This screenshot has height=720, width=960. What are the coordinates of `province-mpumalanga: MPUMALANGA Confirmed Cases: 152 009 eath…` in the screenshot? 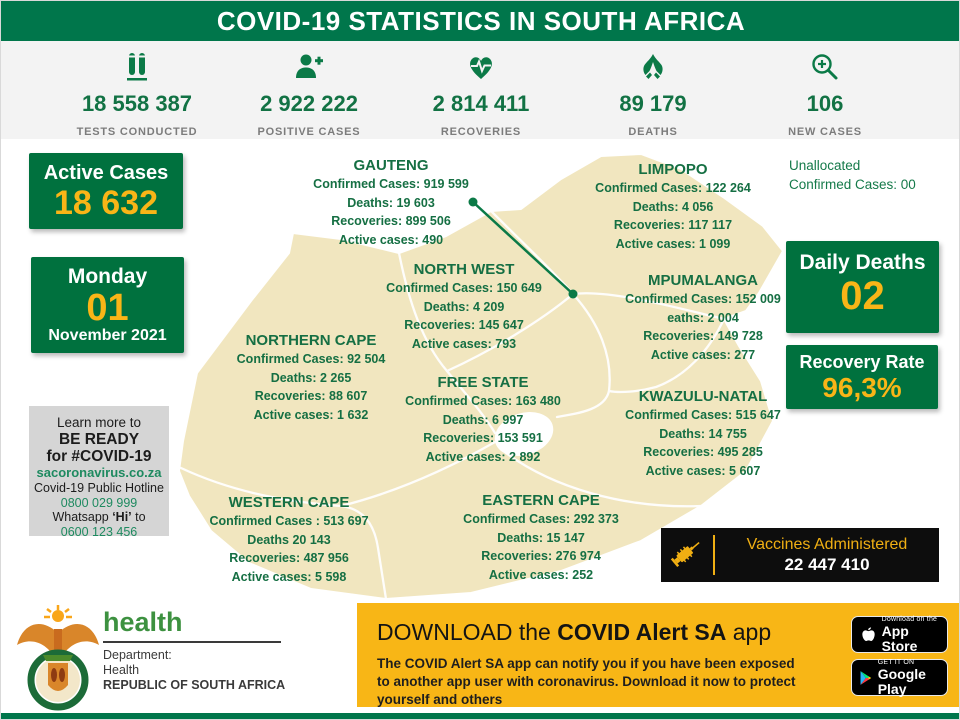 It's located at (703, 317).